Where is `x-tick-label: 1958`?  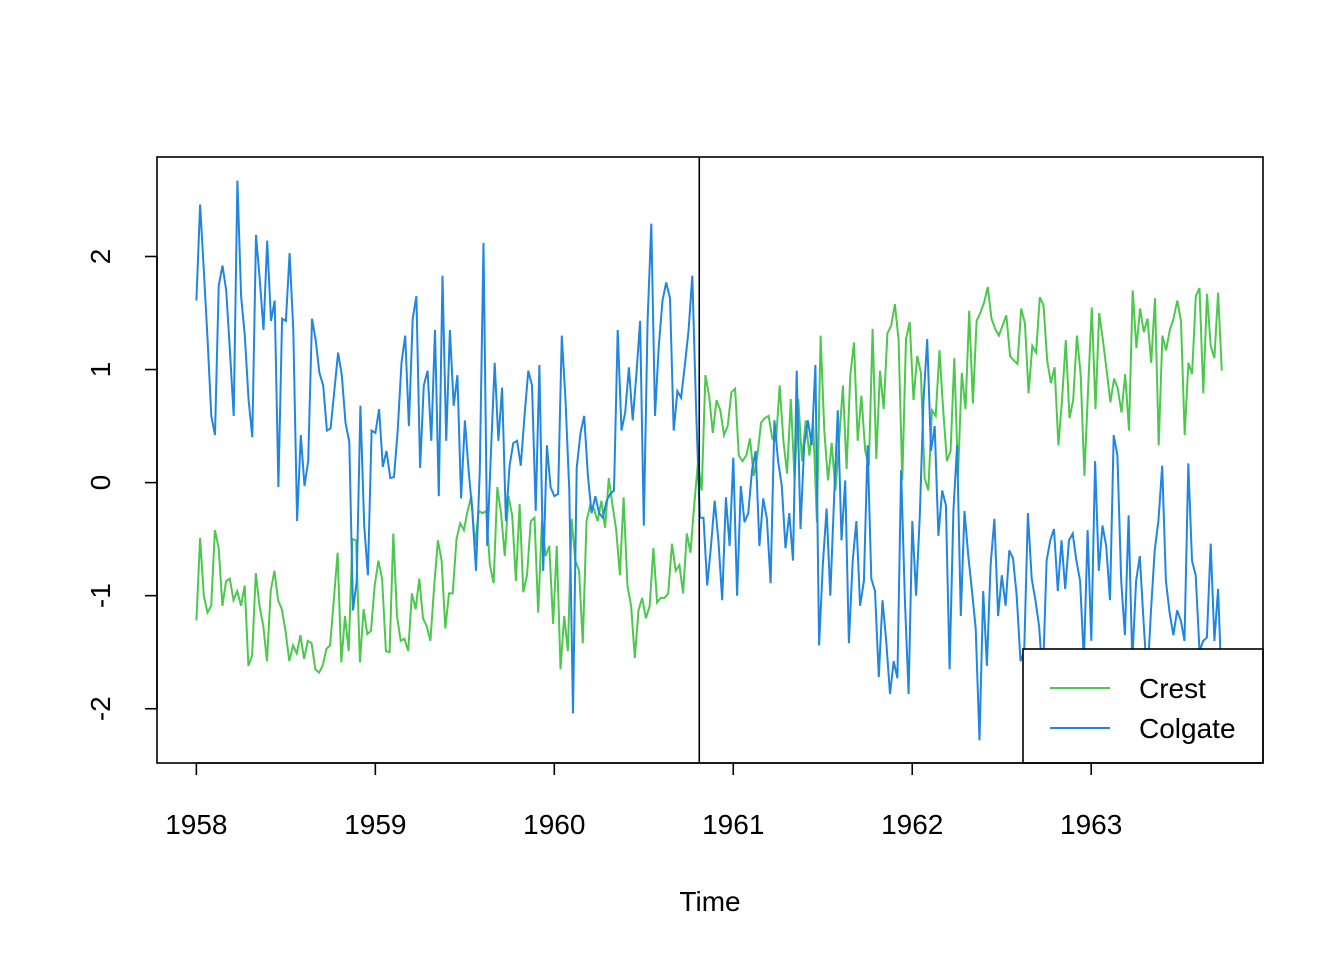
x-tick-label: 1958 is located at coordinates (196, 824).